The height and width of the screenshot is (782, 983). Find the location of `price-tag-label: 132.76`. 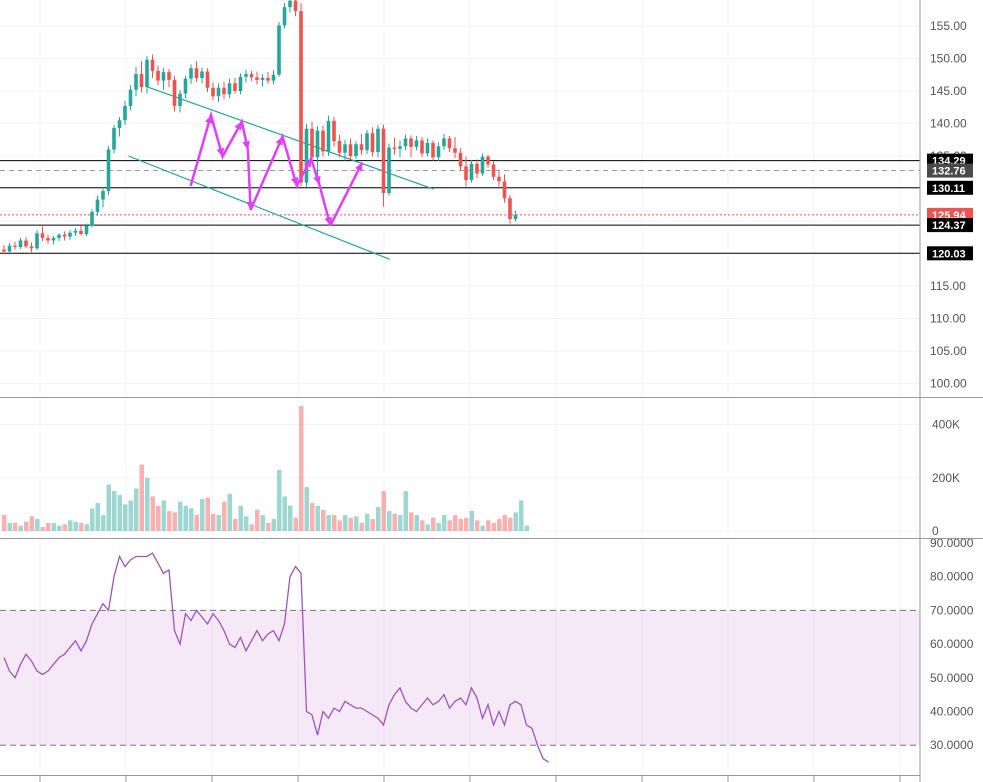

price-tag-label: 132.76 is located at coordinates (949, 172).